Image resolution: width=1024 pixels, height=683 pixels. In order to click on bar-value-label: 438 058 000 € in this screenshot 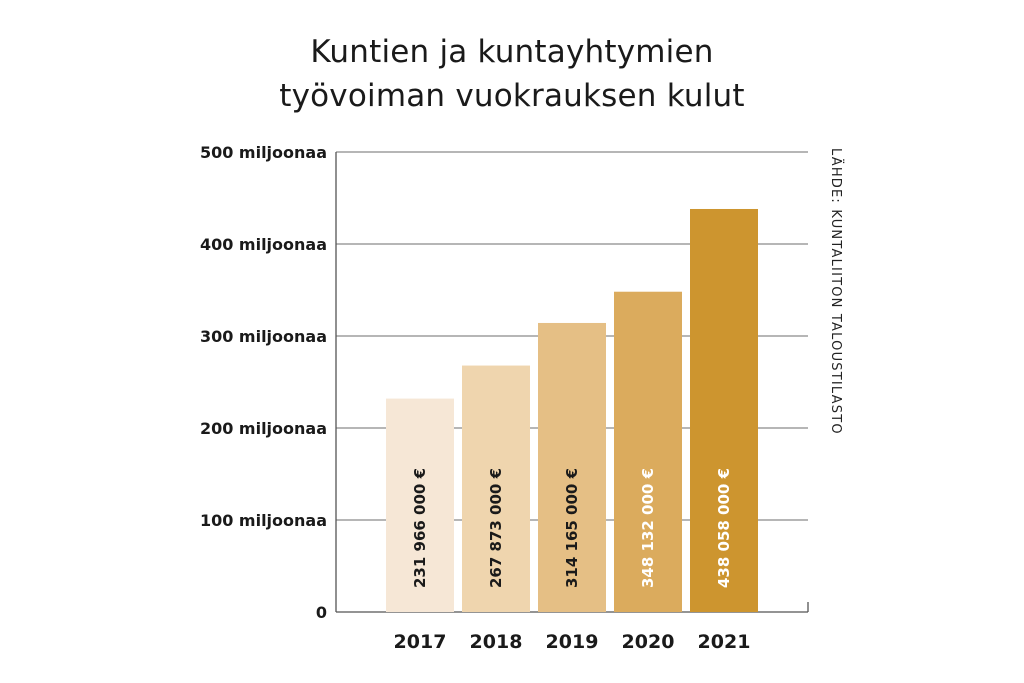, I will do `click(724, 528)`.